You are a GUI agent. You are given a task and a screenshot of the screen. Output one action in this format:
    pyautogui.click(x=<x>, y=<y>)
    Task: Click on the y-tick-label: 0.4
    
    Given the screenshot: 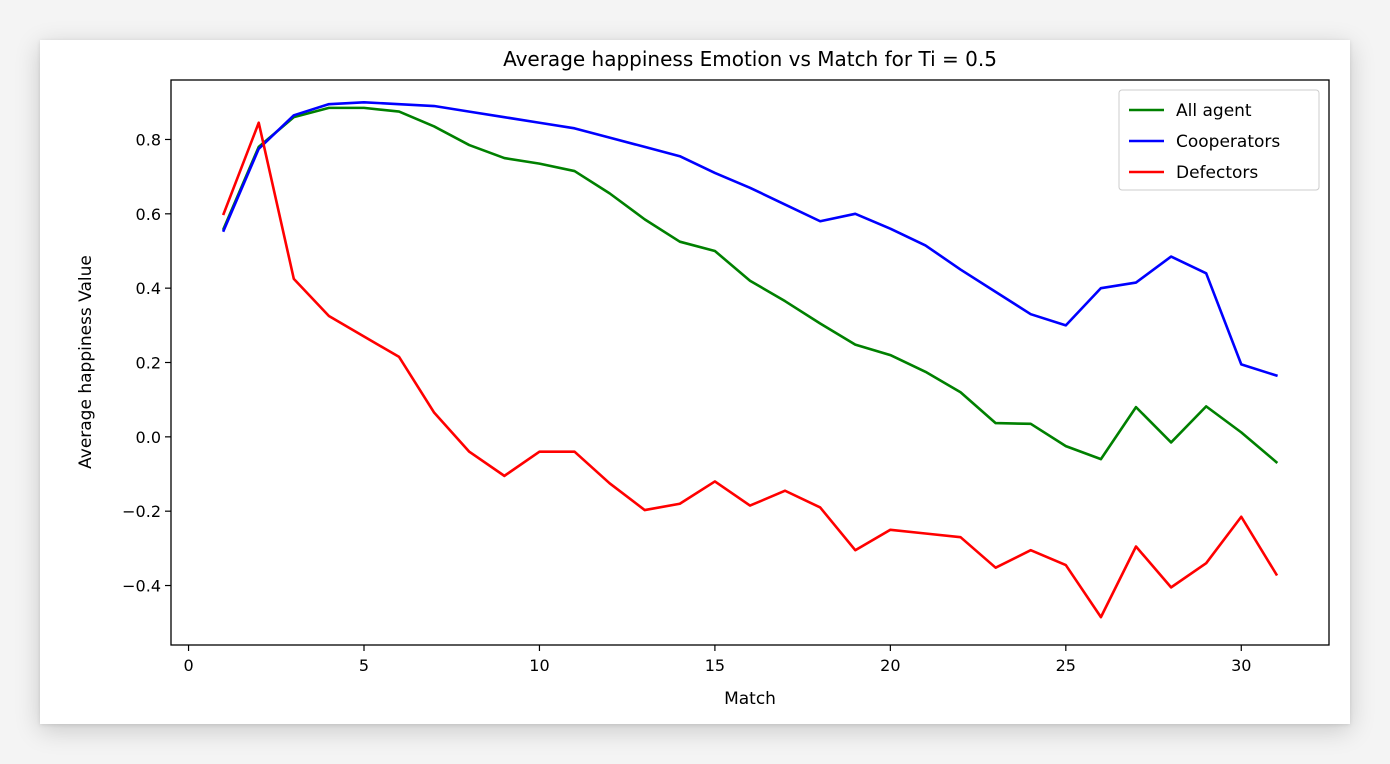 What is the action you would take?
    pyautogui.click(x=148, y=288)
    